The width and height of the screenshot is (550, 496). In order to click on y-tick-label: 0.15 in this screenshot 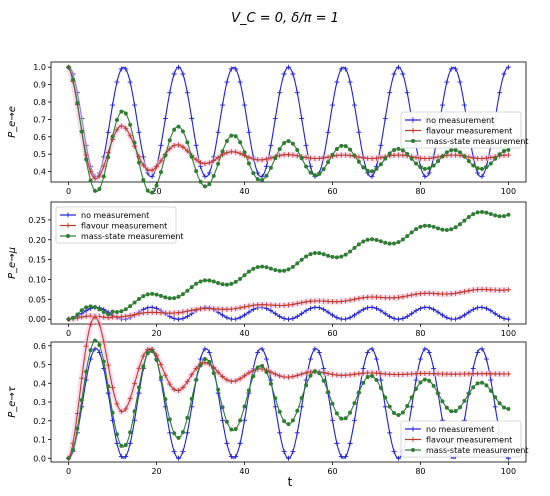, I will do `click(37, 260)`.